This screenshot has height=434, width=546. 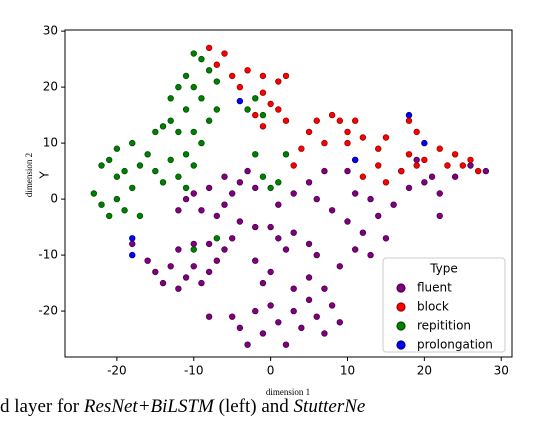 What do you see at coordinates (194, 371) in the screenshot?
I see `x-tick-label: -10` at bounding box center [194, 371].